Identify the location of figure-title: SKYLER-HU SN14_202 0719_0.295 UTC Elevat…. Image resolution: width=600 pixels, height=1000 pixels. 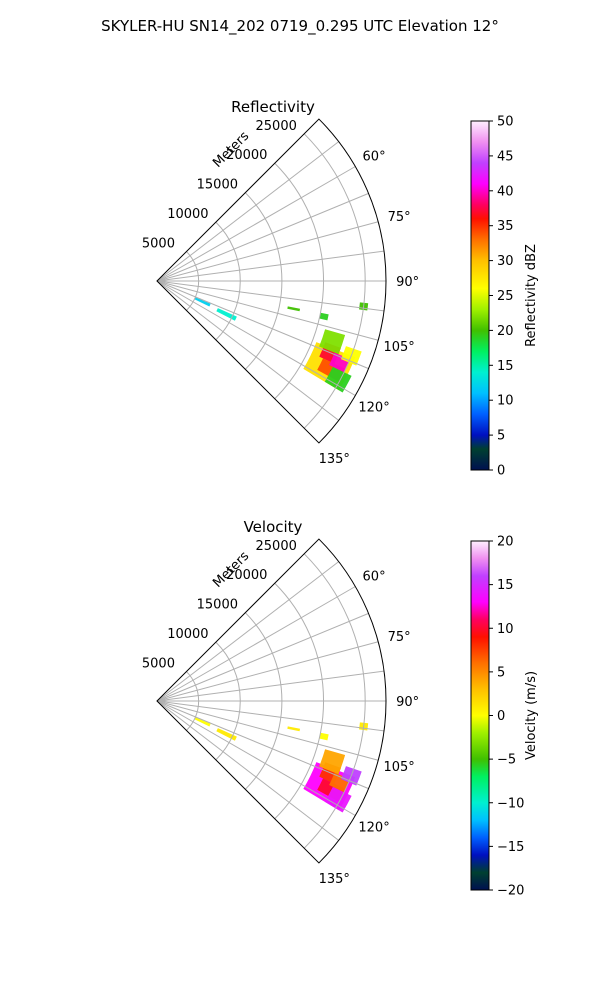
(300, 26).